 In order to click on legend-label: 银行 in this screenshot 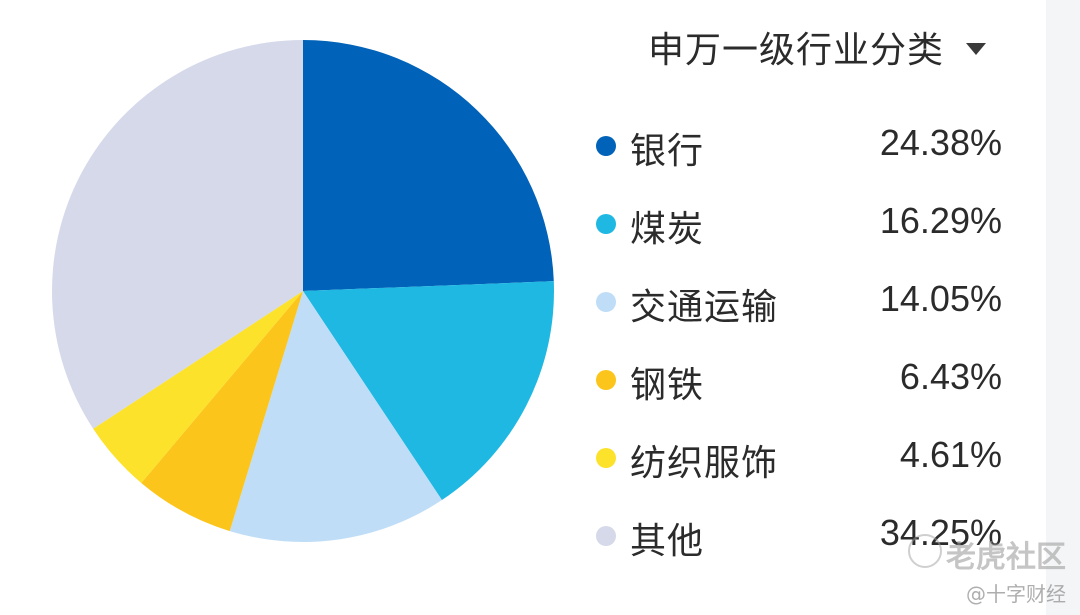, I will do `click(667, 151)`.